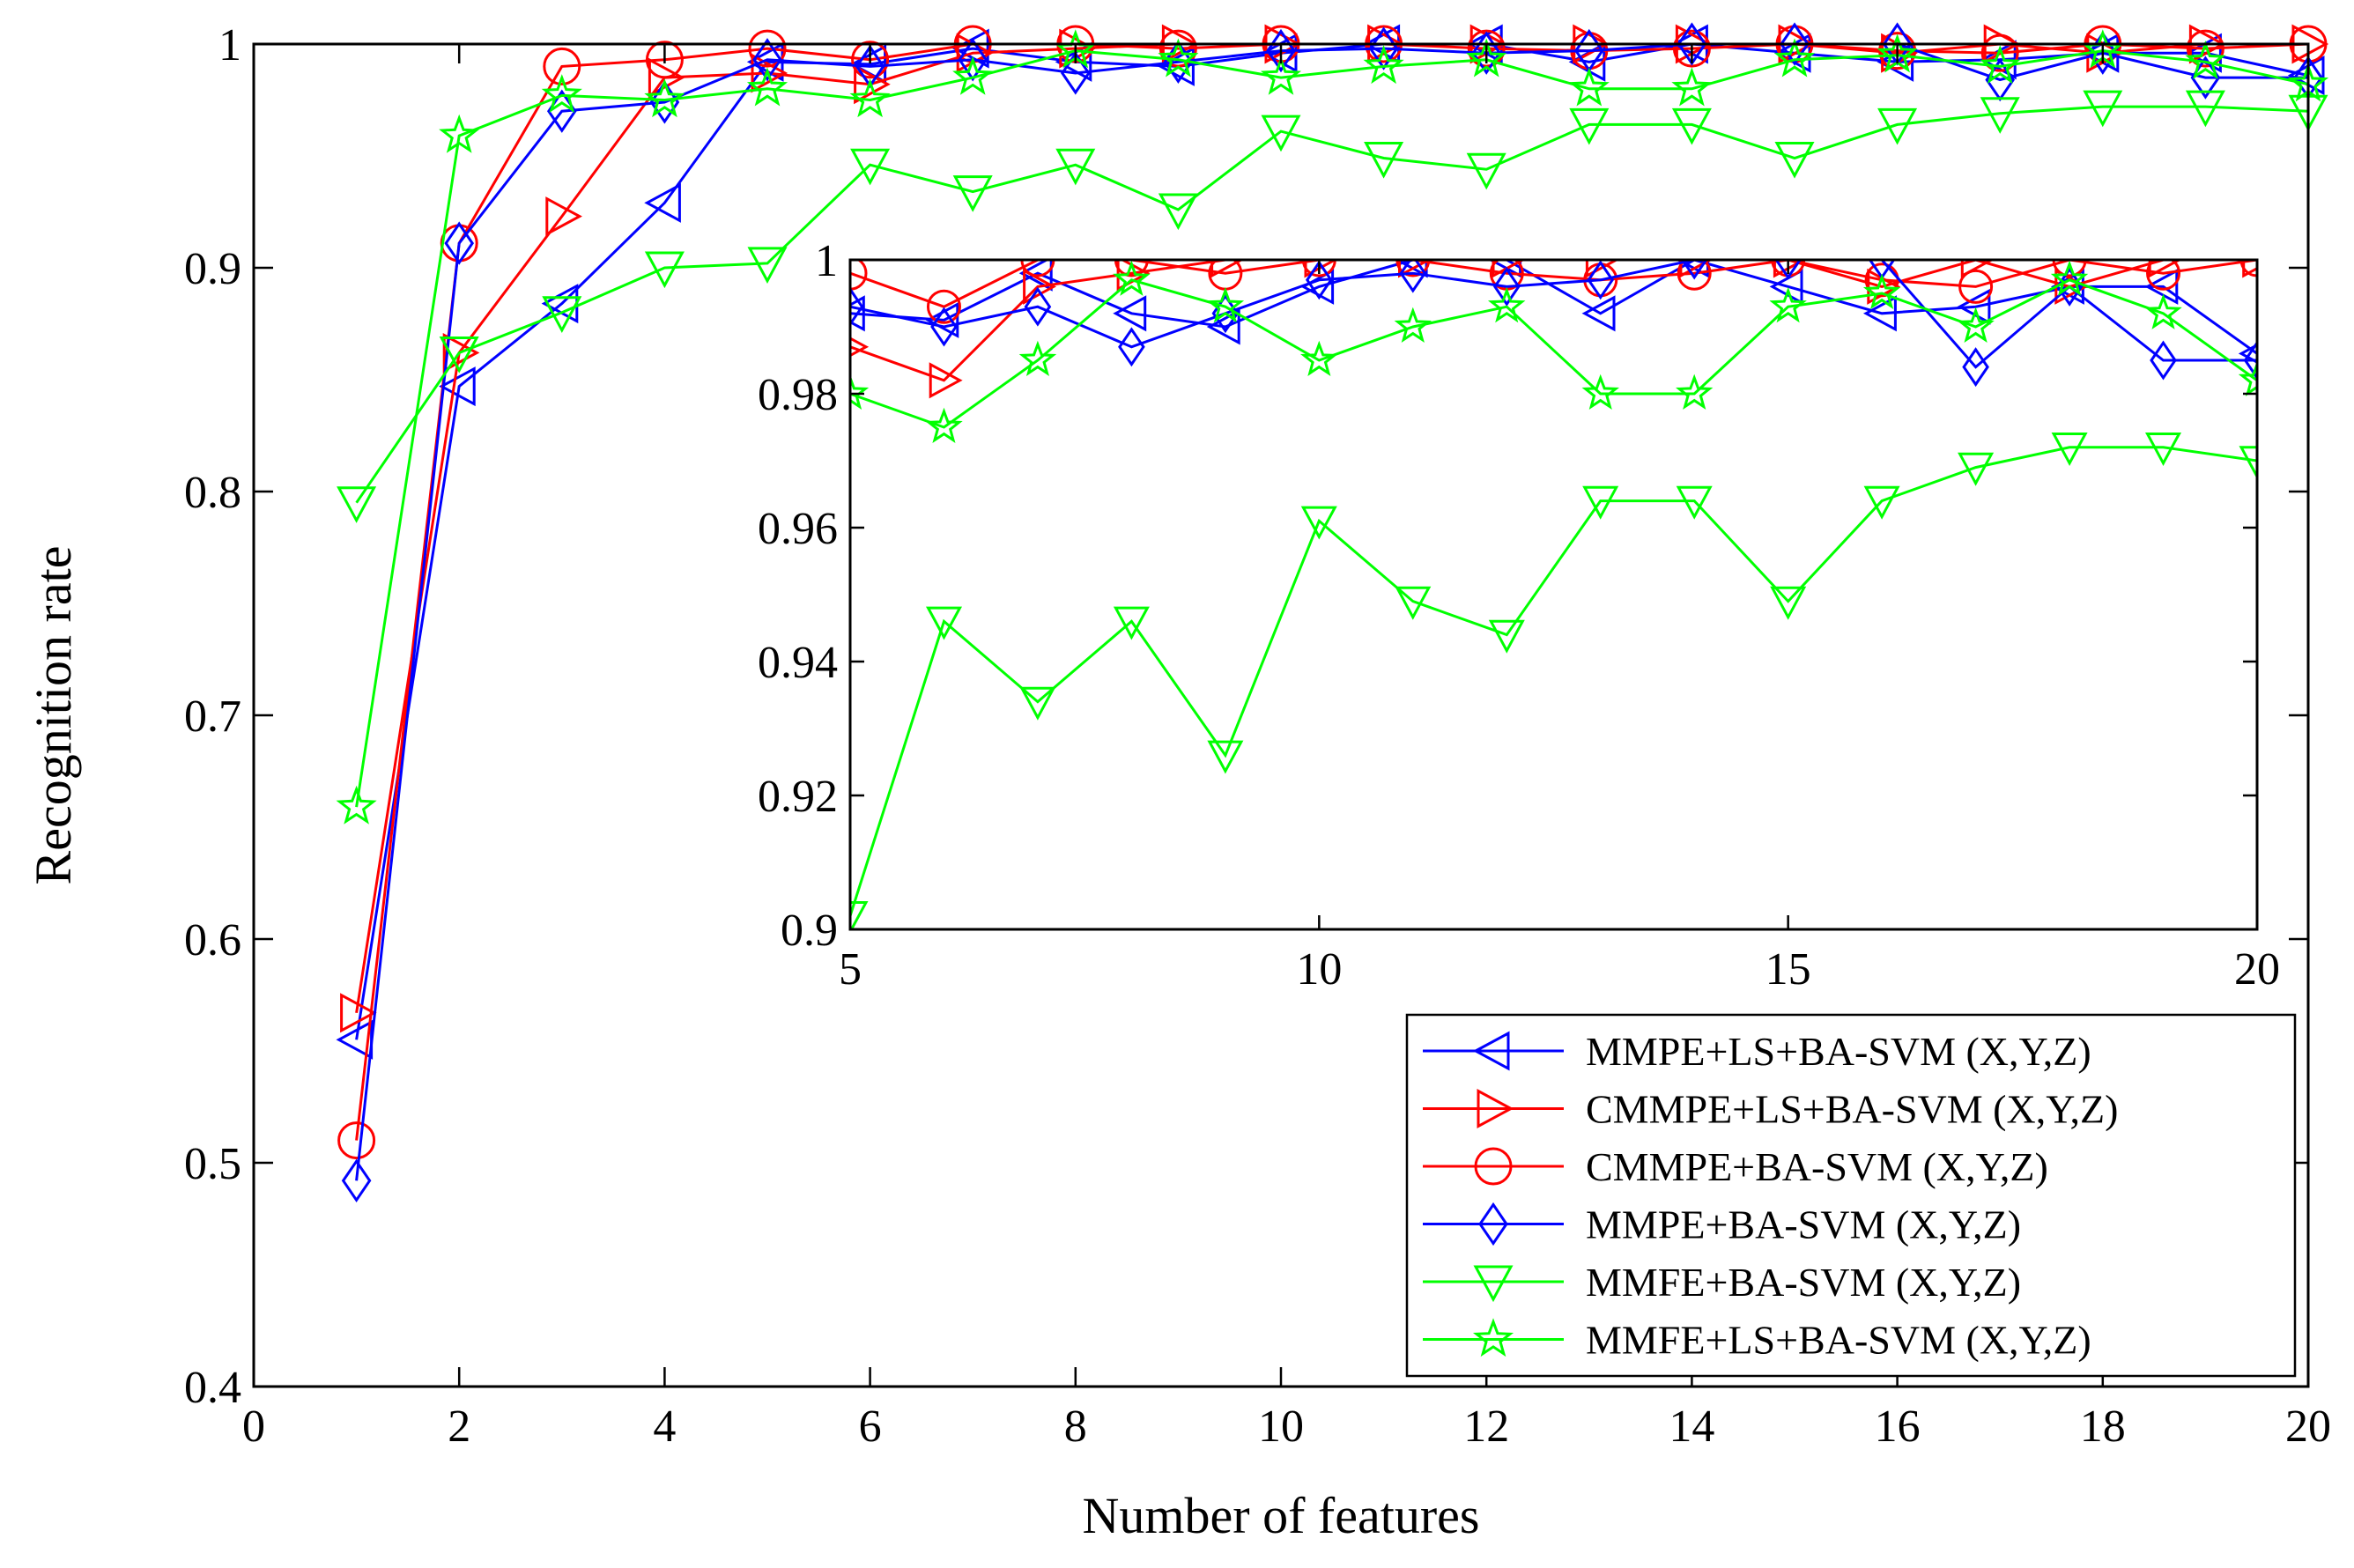 The height and width of the screenshot is (1568, 2354). What do you see at coordinates (1852, 1109) in the screenshot?
I see `legend-label-2: CMMPE+LS+BA-SVM (X,Y,Z)` at bounding box center [1852, 1109].